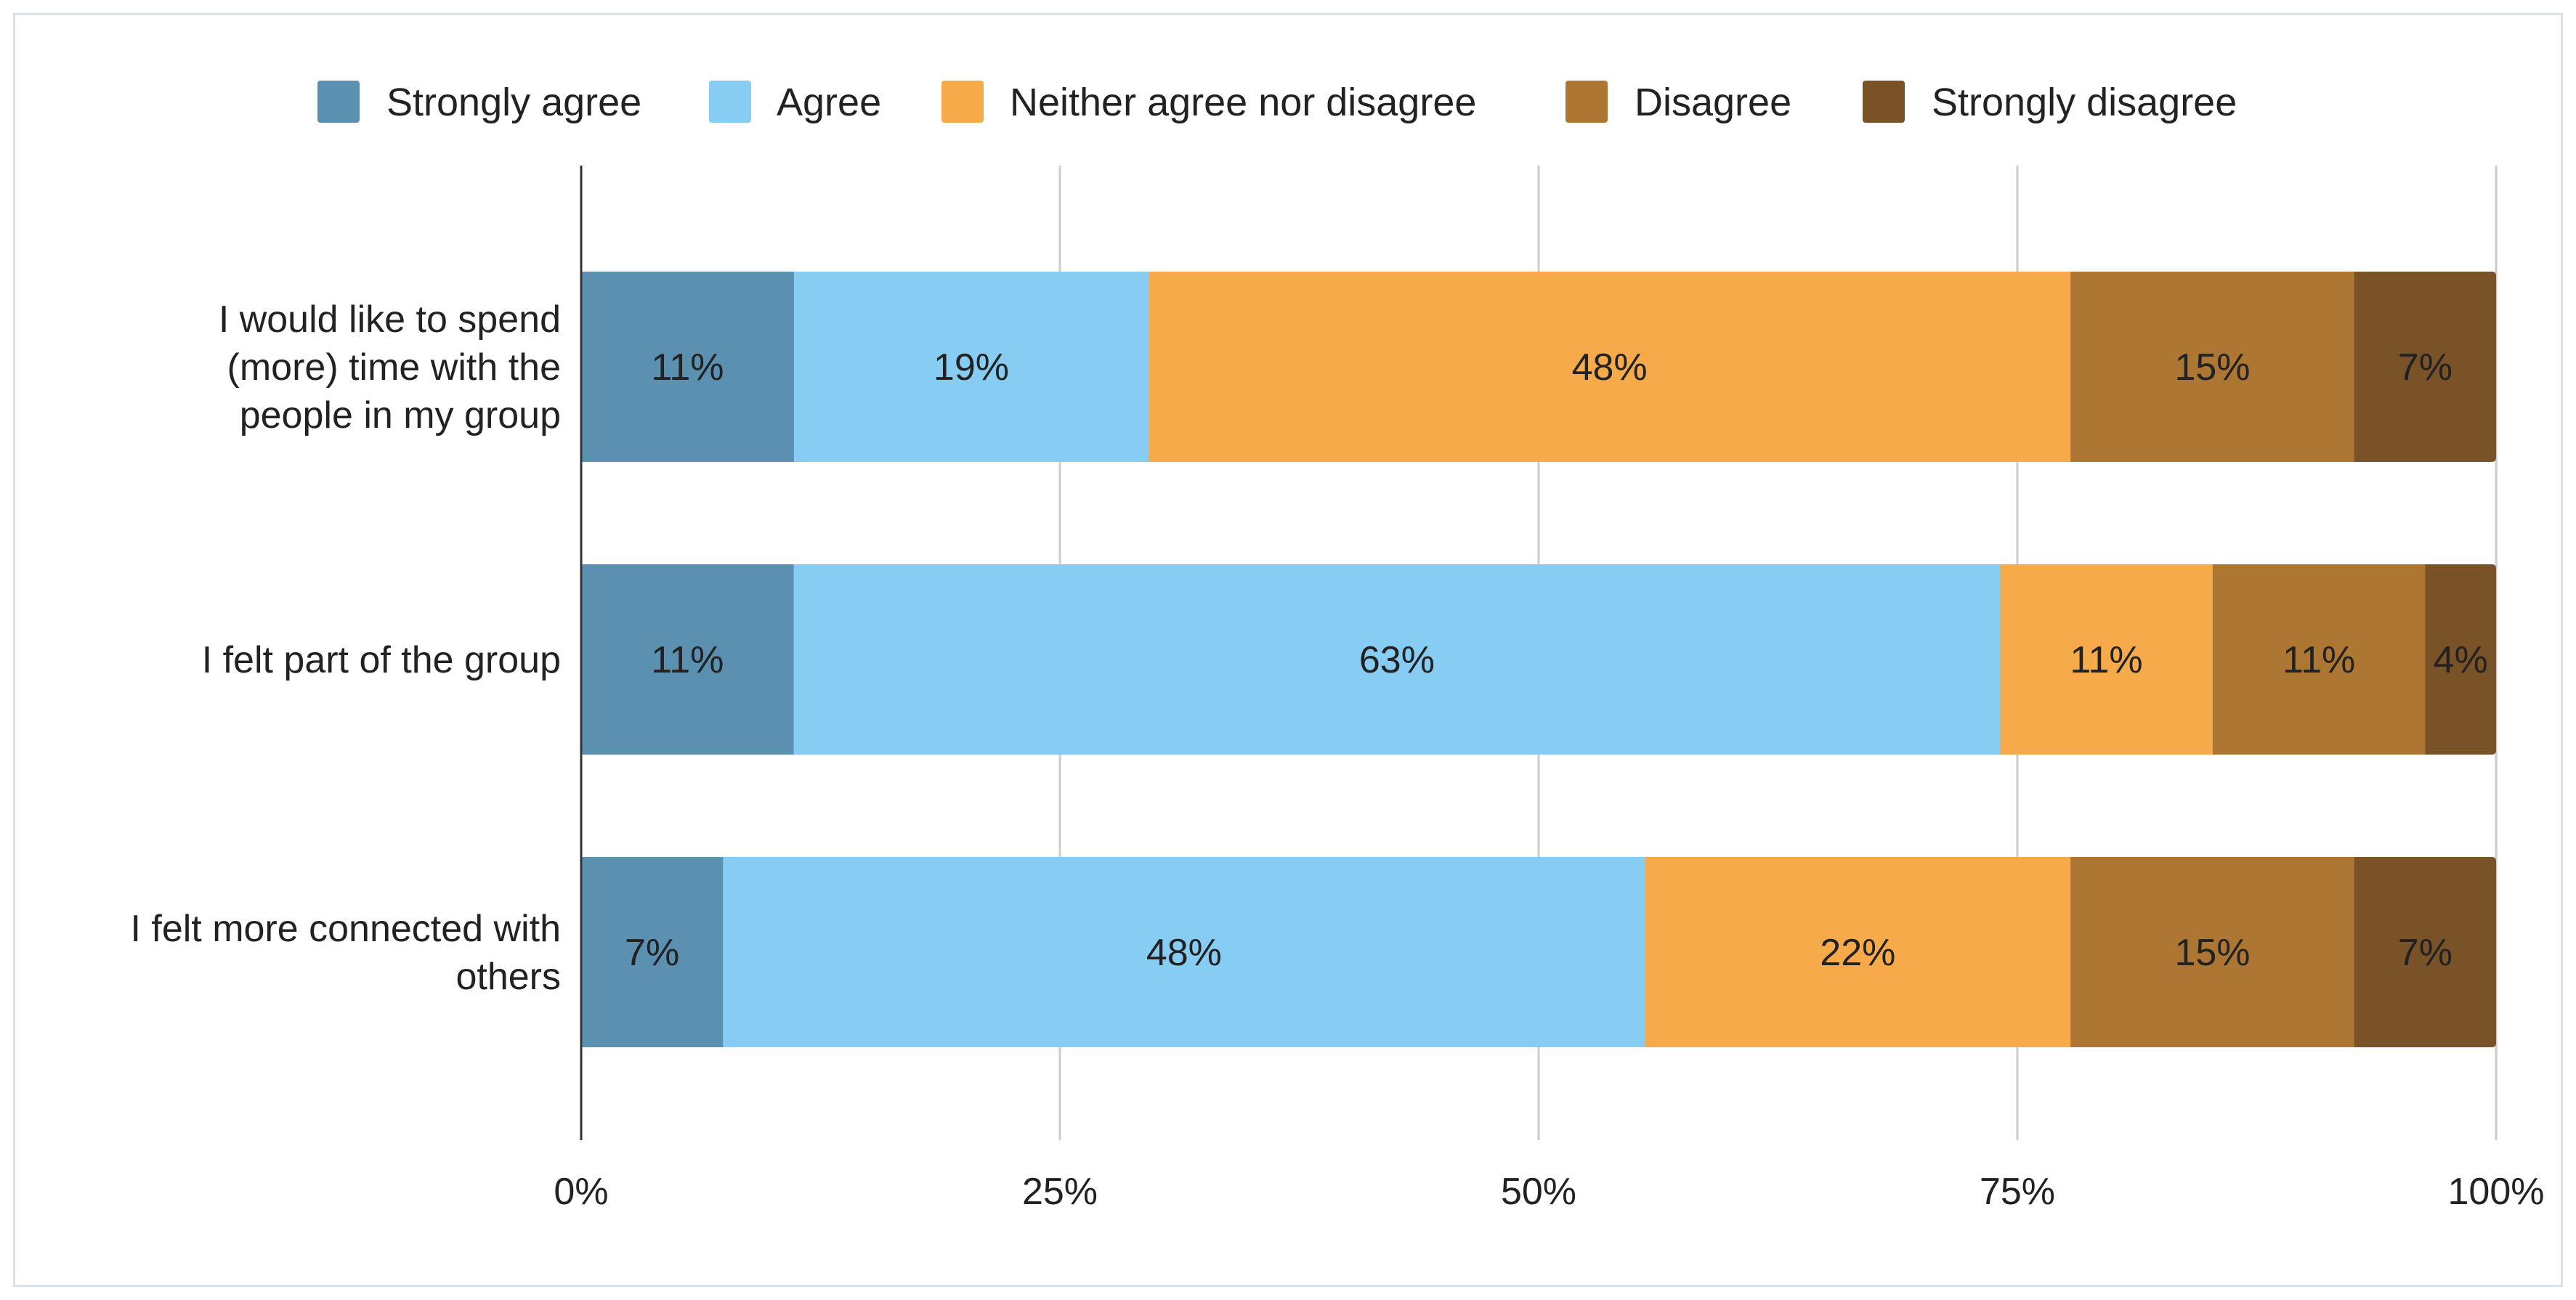 The height and width of the screenshot is (1300, 2576). Describe the element at coordinates (1060, 1192) in the screenshot. I see `x-tick-label: 25%` at that location.